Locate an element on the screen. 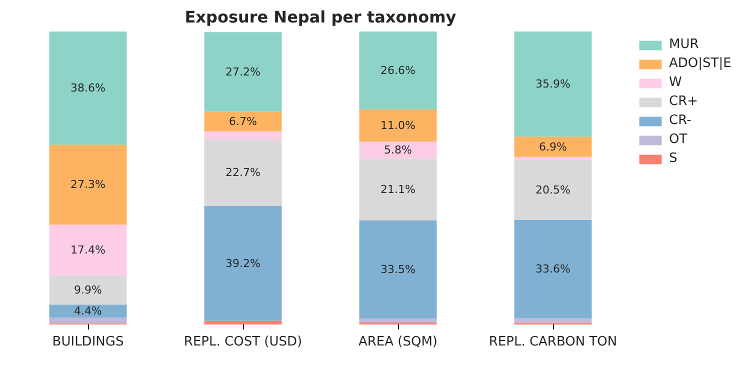 This screenshot has height=374, width=756. data-label: 38.6% is located at coordinates (88, 88).